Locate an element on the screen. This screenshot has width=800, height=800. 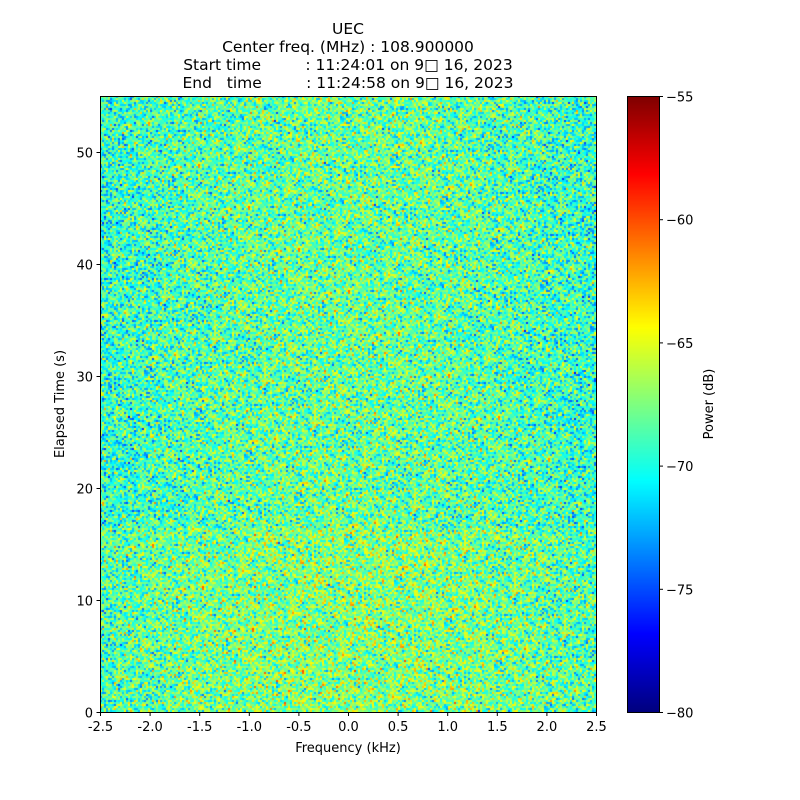
y-tick-label: 50 is located at coordinates (84, 154).